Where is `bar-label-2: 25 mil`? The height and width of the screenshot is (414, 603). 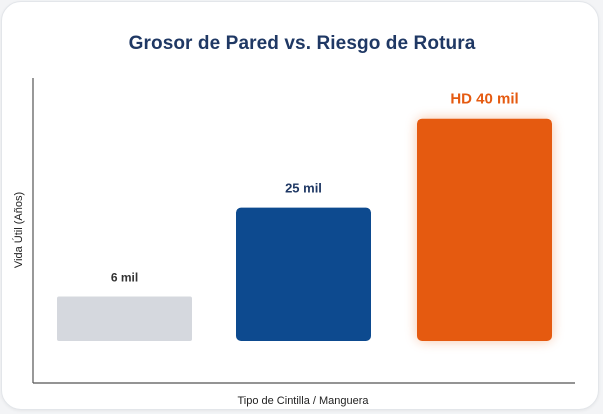 bar-label-2: 25 mil is located at coordinates (303, 188).